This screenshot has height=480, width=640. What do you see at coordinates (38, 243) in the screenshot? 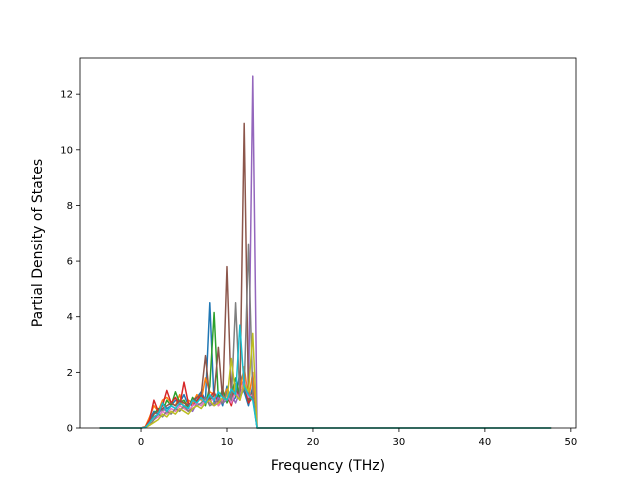
I see `y-axis-label: Partial Density of States` at bounding box center [38, 243].